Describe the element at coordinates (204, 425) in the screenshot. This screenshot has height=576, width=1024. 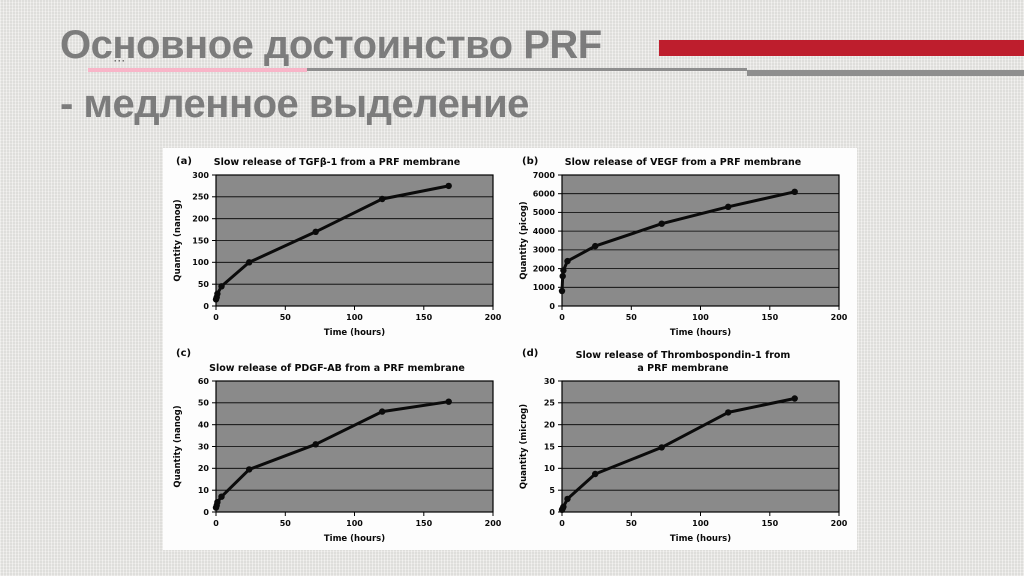
I see `svg-text: 40` at that location.